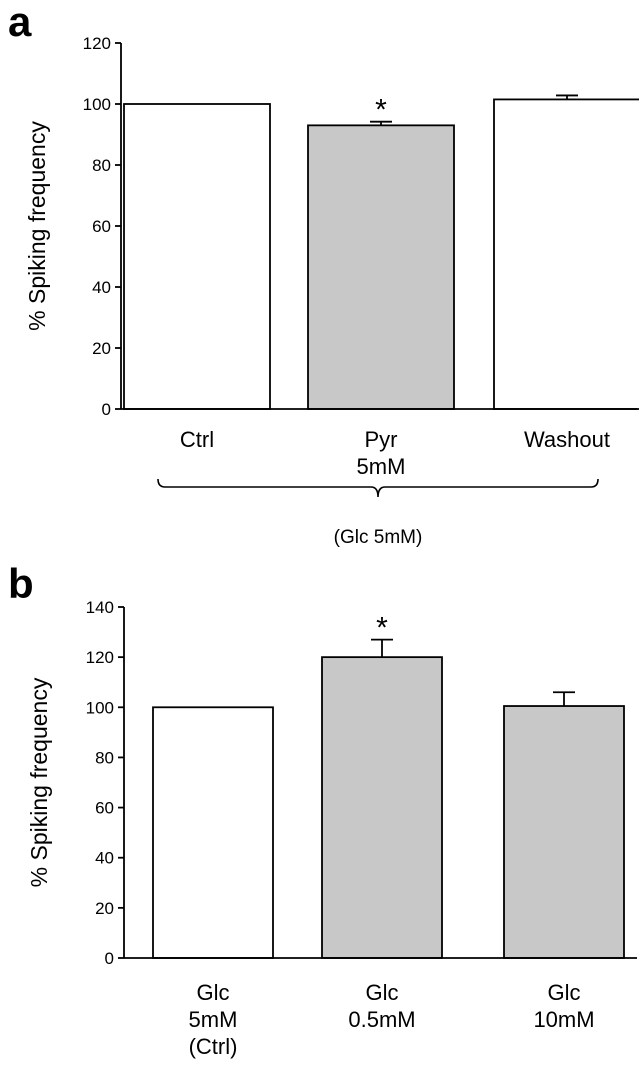  I want to click on y-tick-label: 140, so click(100, 607).